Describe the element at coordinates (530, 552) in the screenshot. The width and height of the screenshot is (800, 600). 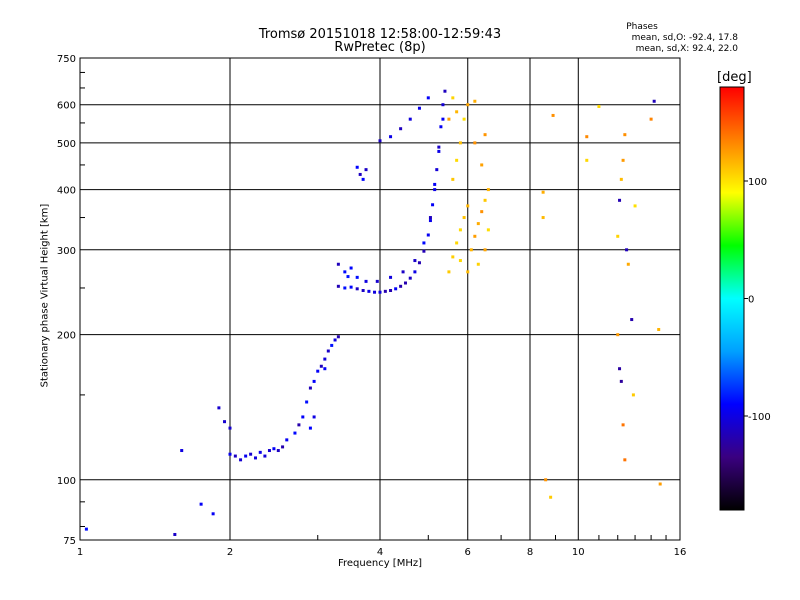
I see `x-tick-label: 8` at that location.